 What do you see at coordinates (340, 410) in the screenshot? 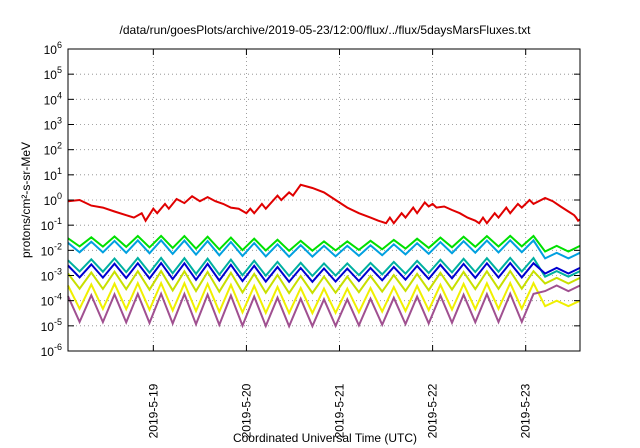
I see `x-tick-label: 2019-5-21` at bounding box center [340, 410].